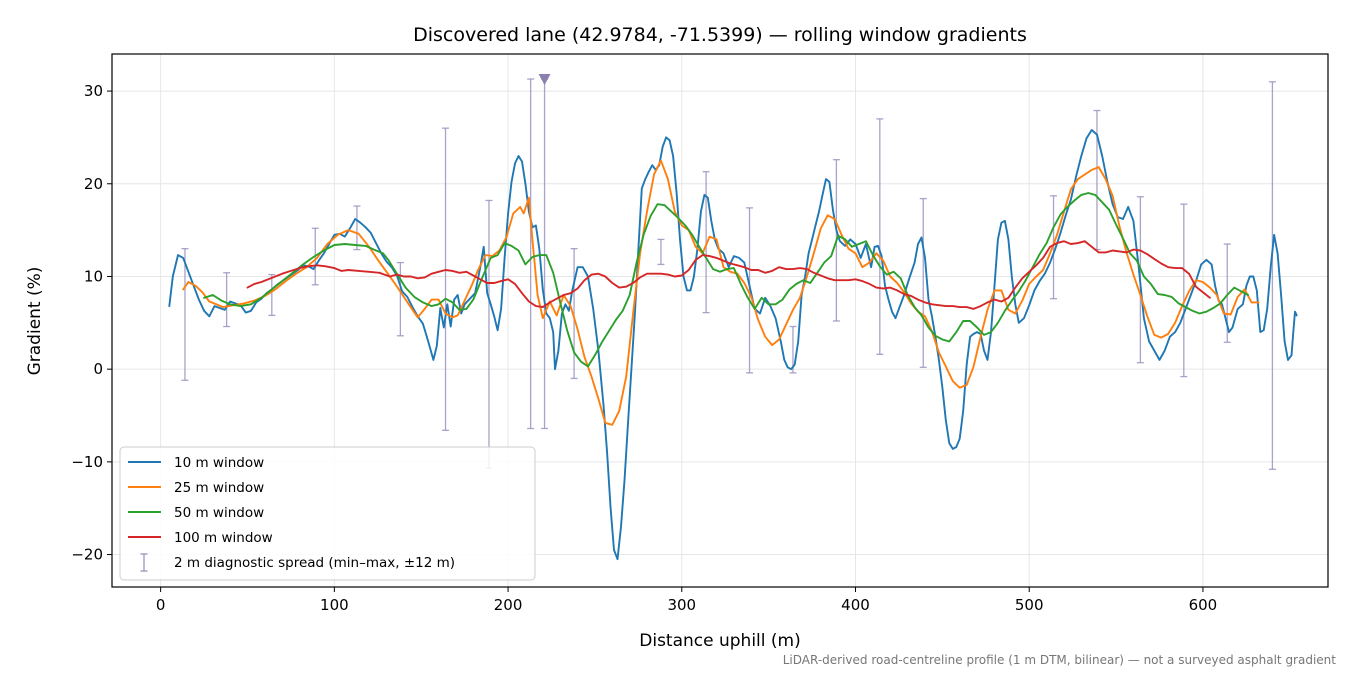 The width and height of the screenshot is (1350, 675). I want to click on y-tick-label: 20, so click(93, 184).